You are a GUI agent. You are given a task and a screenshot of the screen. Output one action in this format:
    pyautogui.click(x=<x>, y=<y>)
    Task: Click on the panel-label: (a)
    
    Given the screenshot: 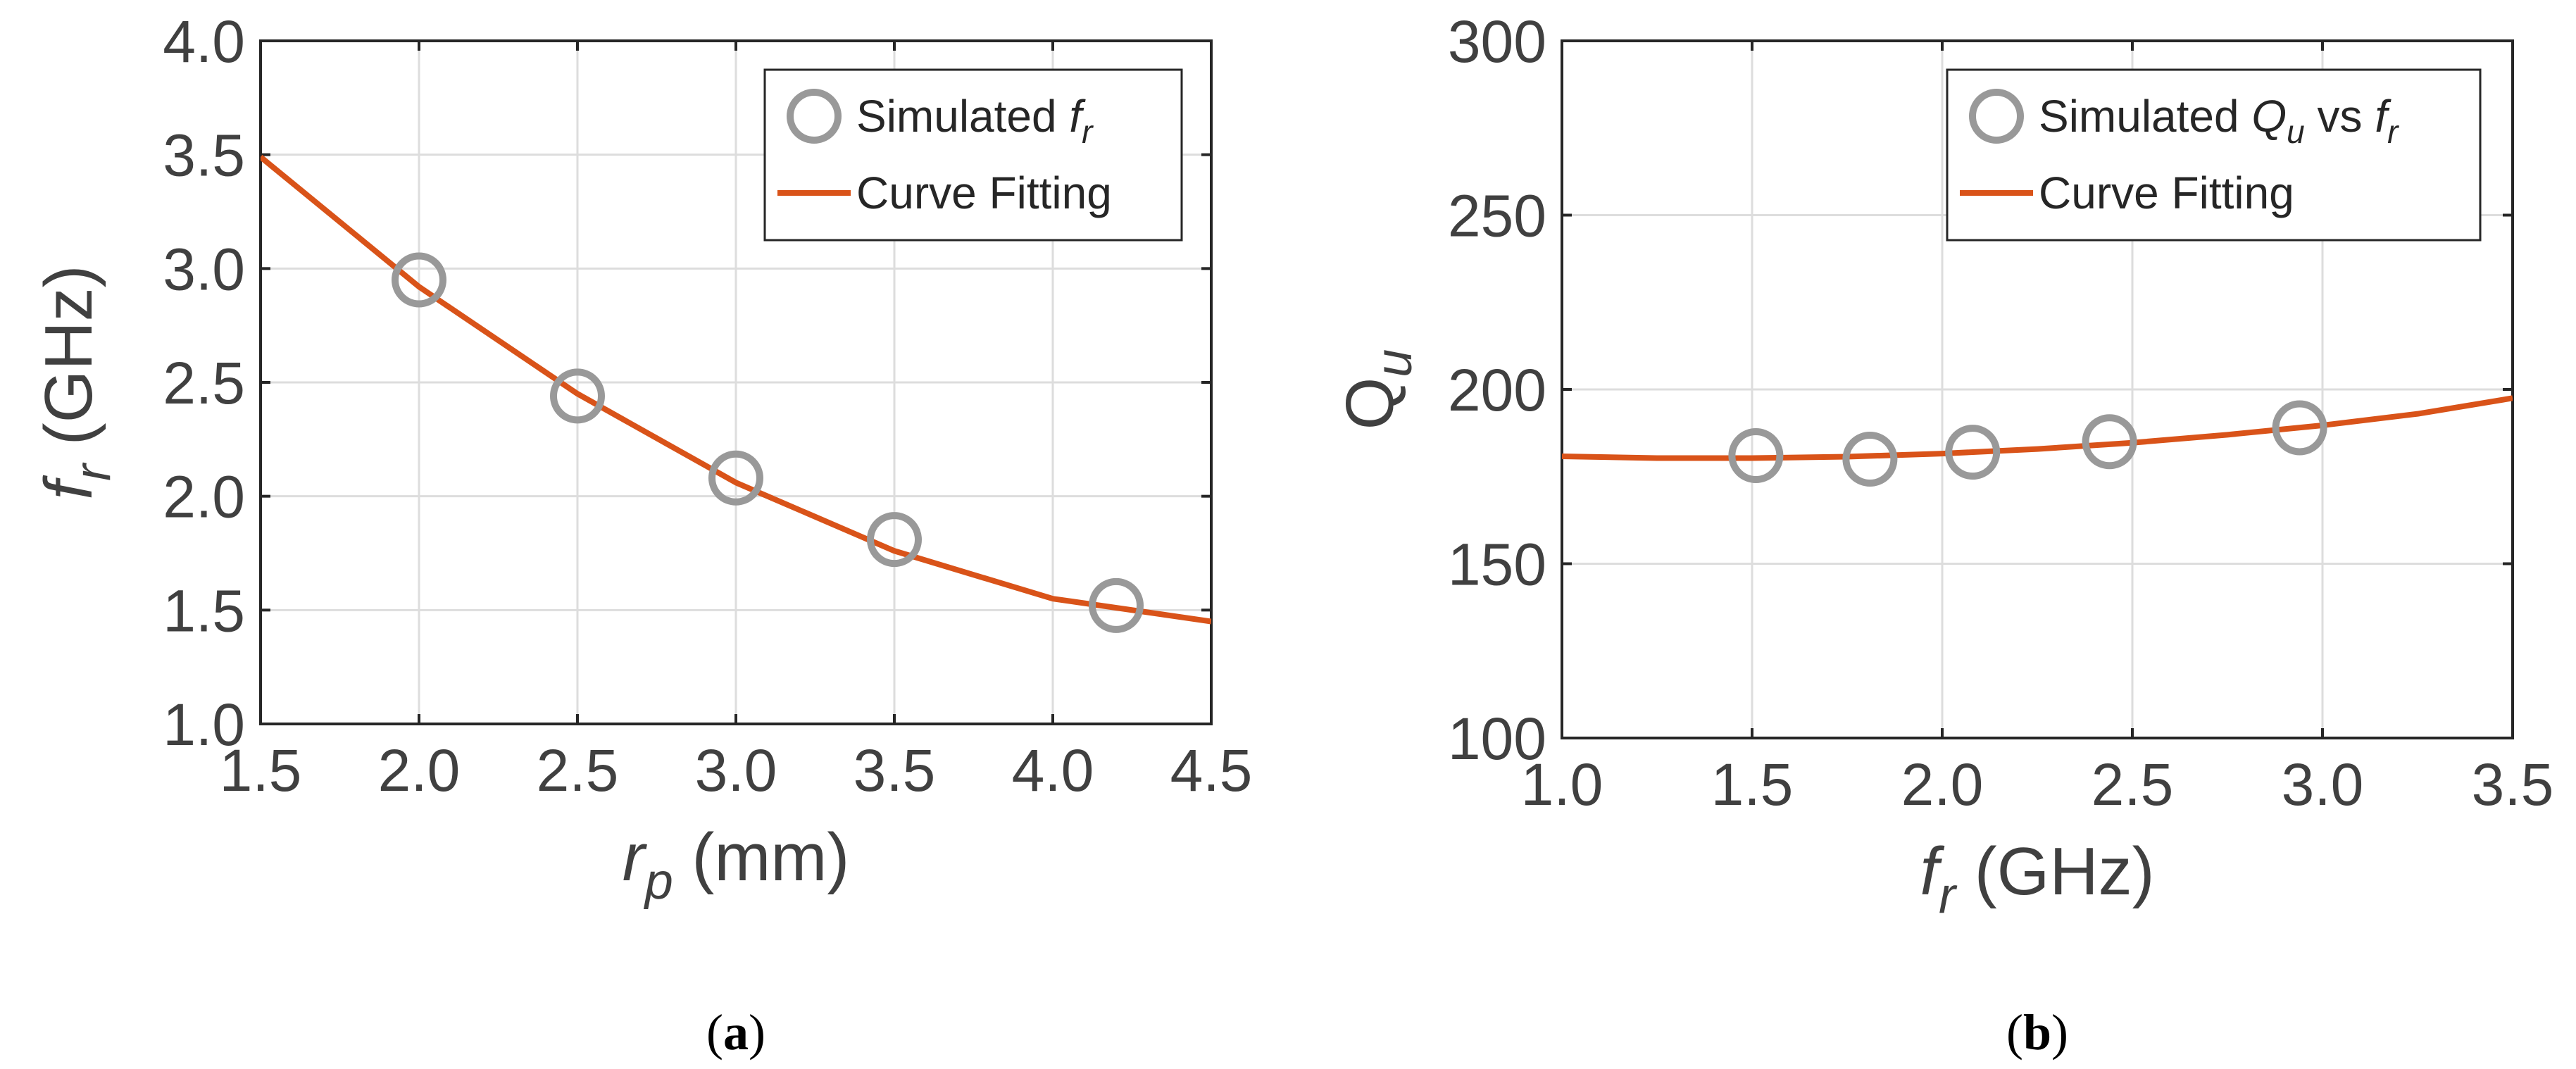 What is the action you would take?
    pyautogui.click(x=735, y=1032)
    